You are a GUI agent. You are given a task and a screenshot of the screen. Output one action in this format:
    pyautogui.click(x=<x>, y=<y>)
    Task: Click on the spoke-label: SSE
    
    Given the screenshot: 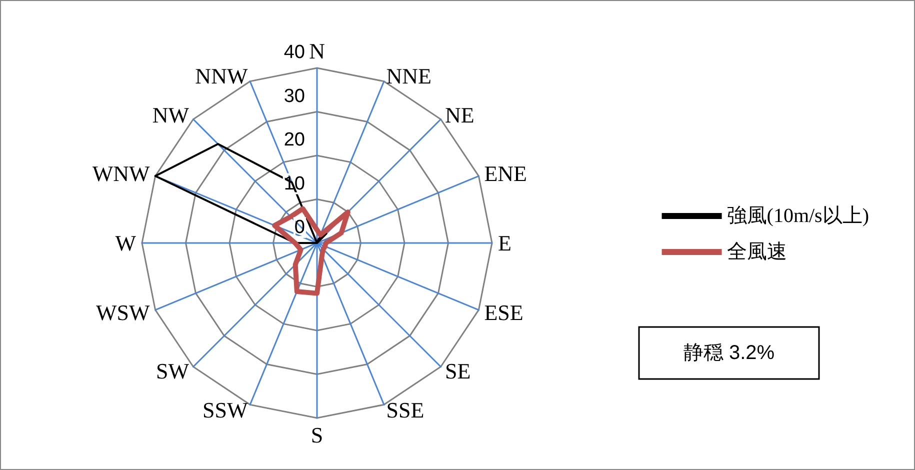 What is the action you would take?
    pyautogui.click(x=405, y=410)
    